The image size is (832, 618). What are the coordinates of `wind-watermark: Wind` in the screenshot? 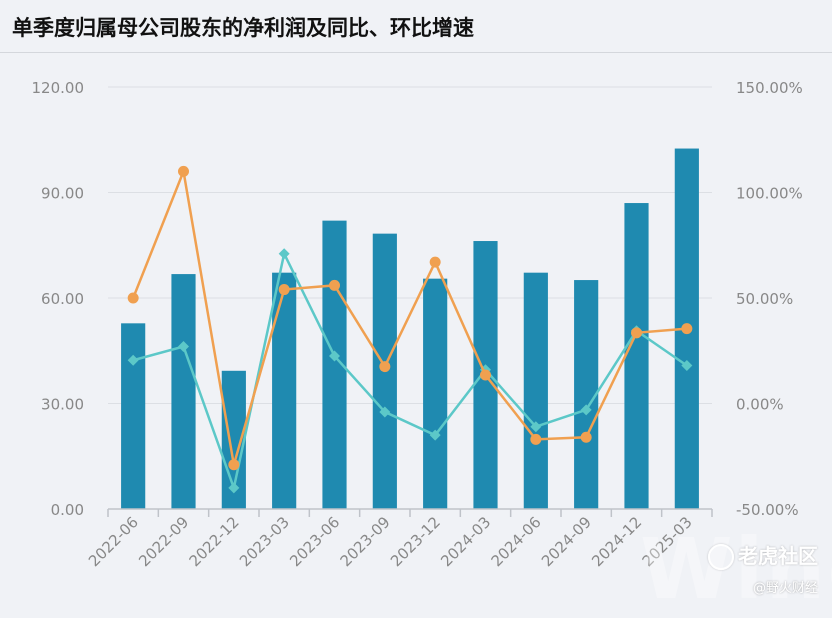 It's located at (736, 569).